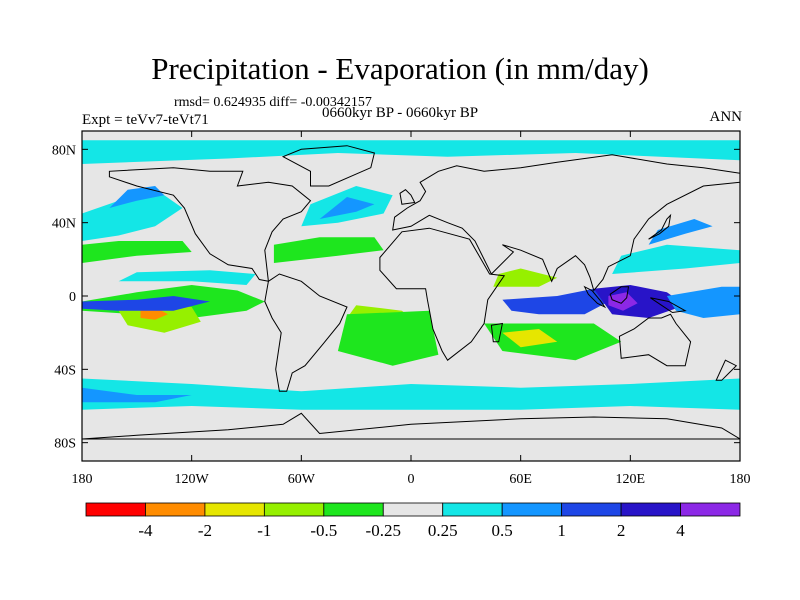 Image resolution: width=800 pixels, height=600 pixels. Describe the element at coordinates (400, 68) in the screenshot. I see `plot-title: Precipitation - Evaporation (in mm/day)` at that location.